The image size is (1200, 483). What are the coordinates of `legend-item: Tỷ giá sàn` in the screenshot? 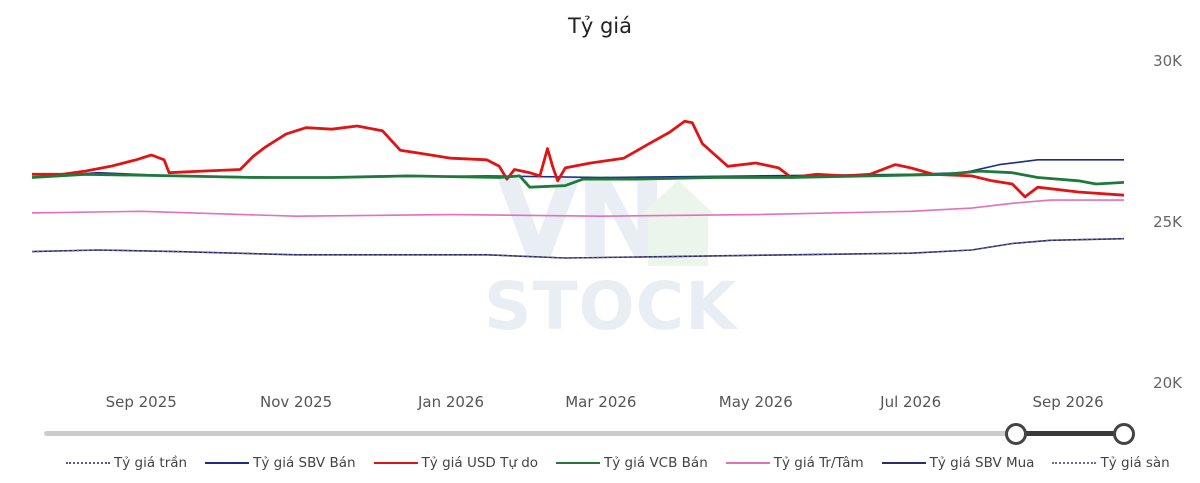 It's located at (1111, 463).